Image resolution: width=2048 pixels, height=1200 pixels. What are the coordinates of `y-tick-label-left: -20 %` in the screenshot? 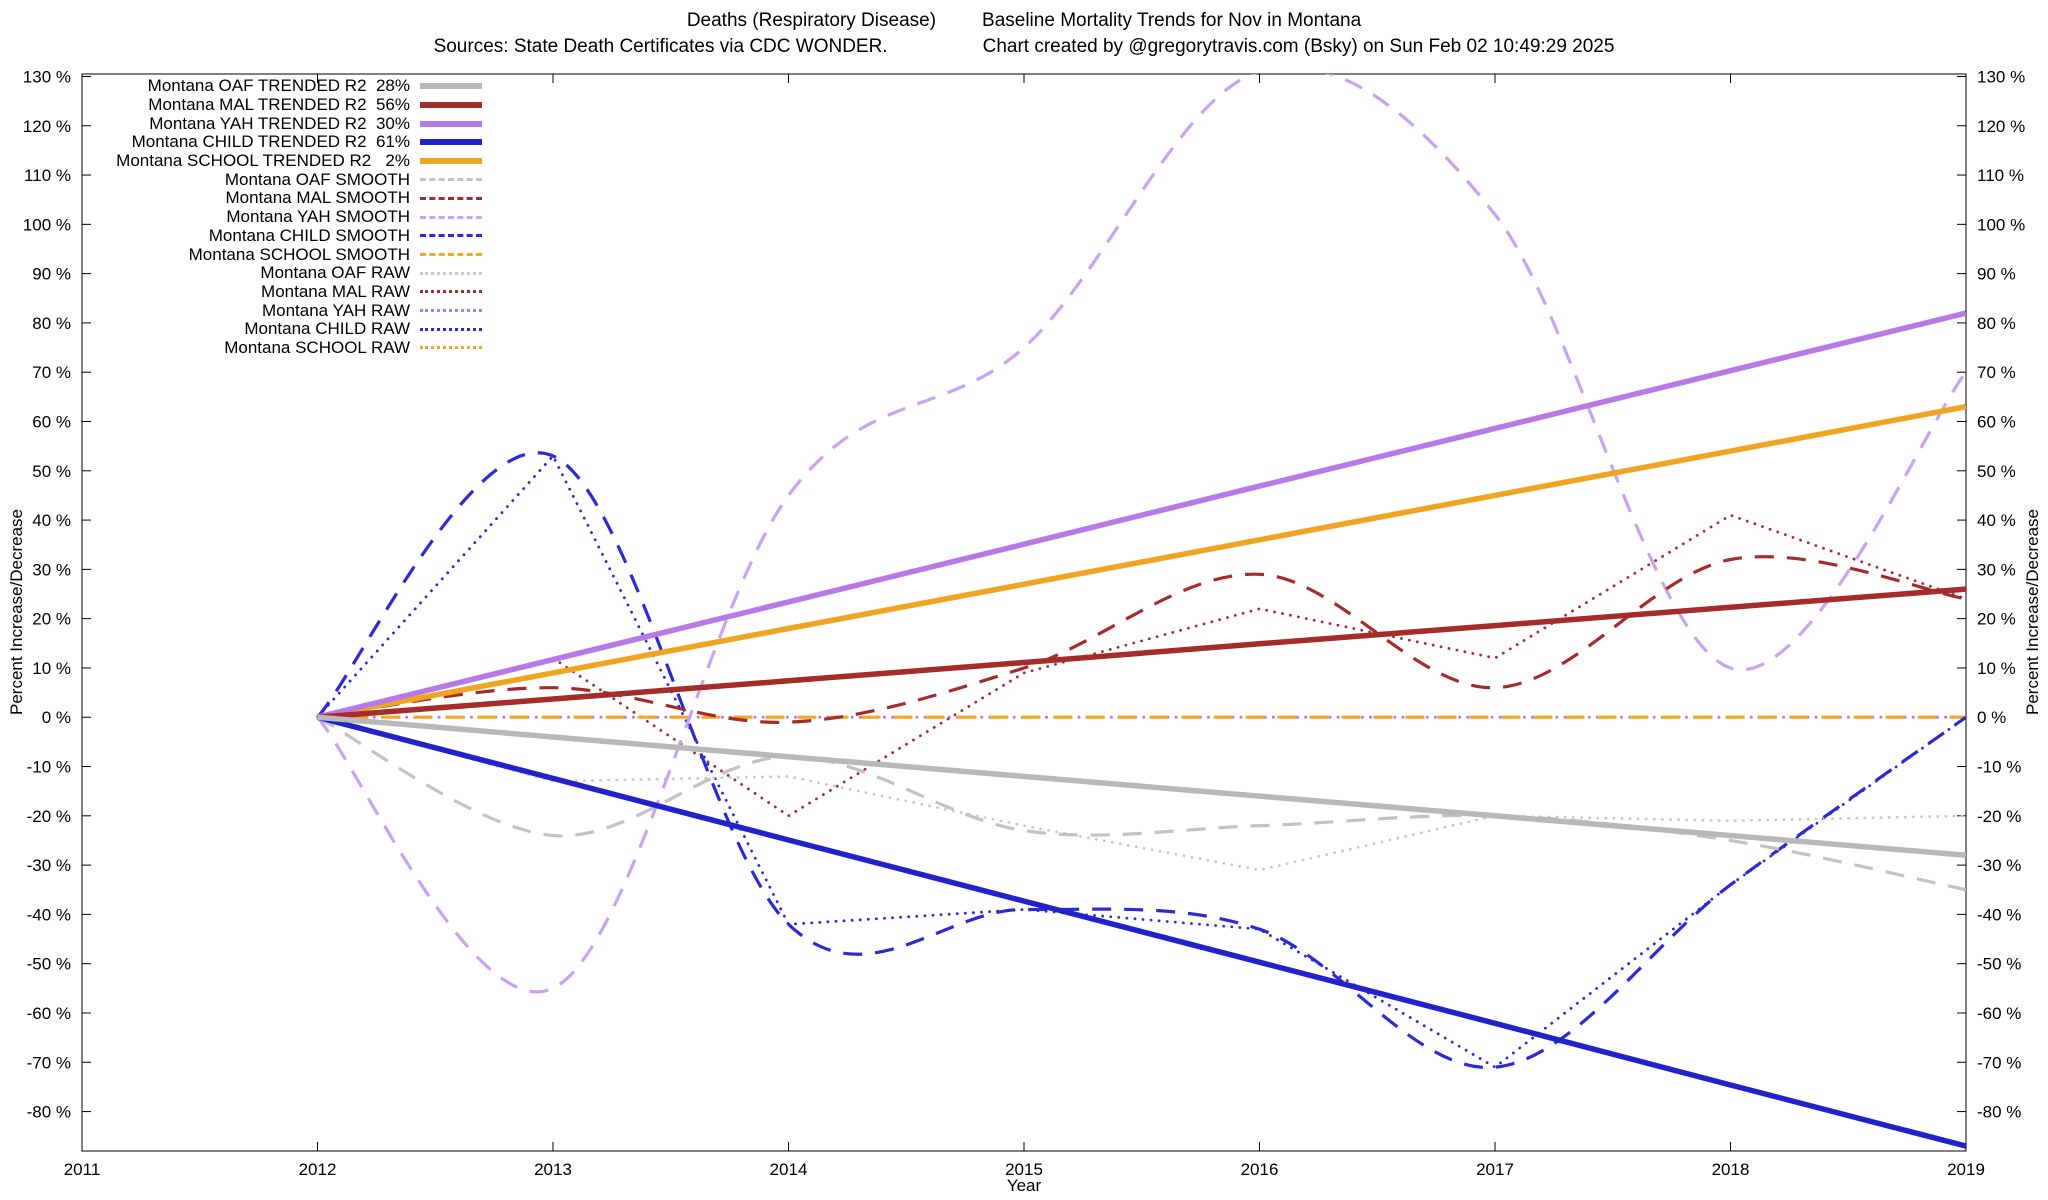 It's located at (49, 816).